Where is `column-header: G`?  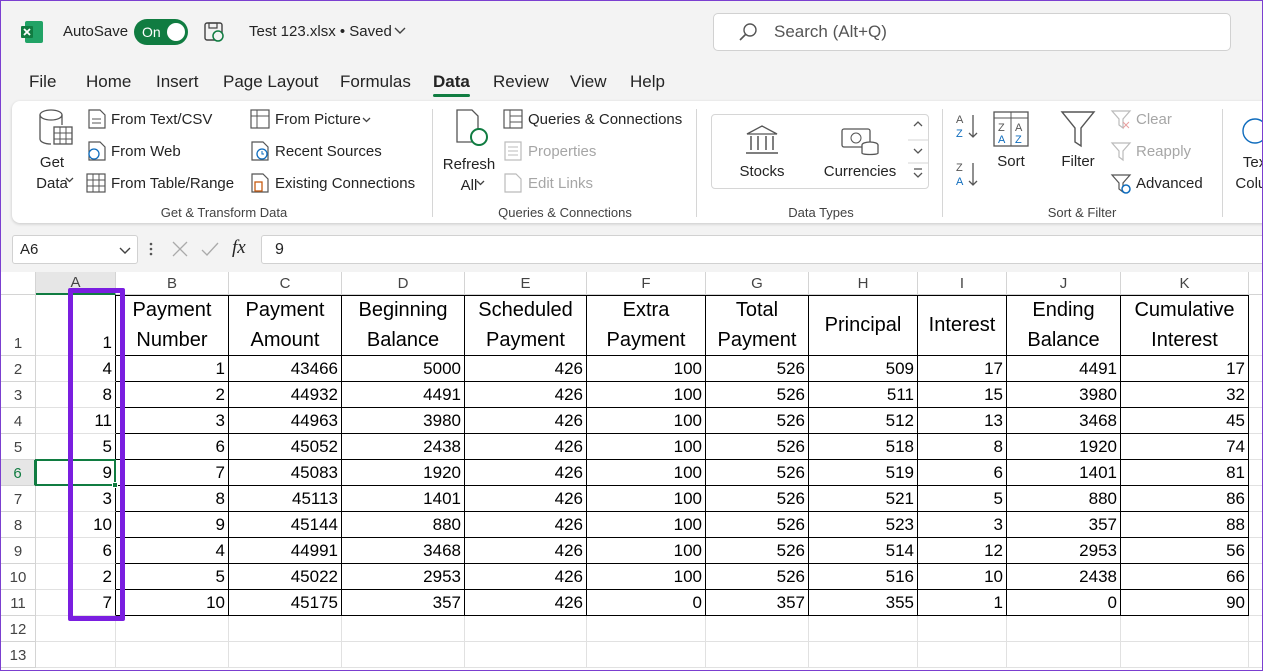 column-header: G is located at coordinates (757, 283).